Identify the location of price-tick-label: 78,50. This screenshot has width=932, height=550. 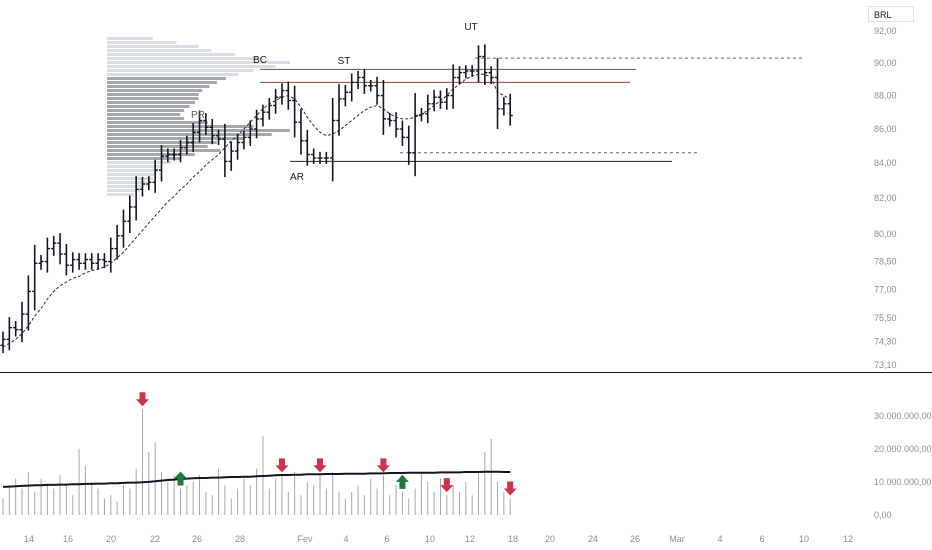
(885, 262).